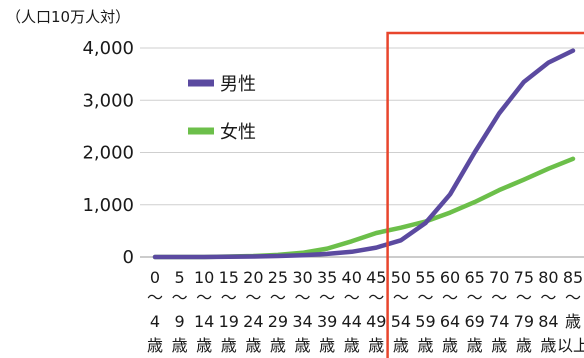  I want to click on x-cat-top: 20, so click(253, 277).